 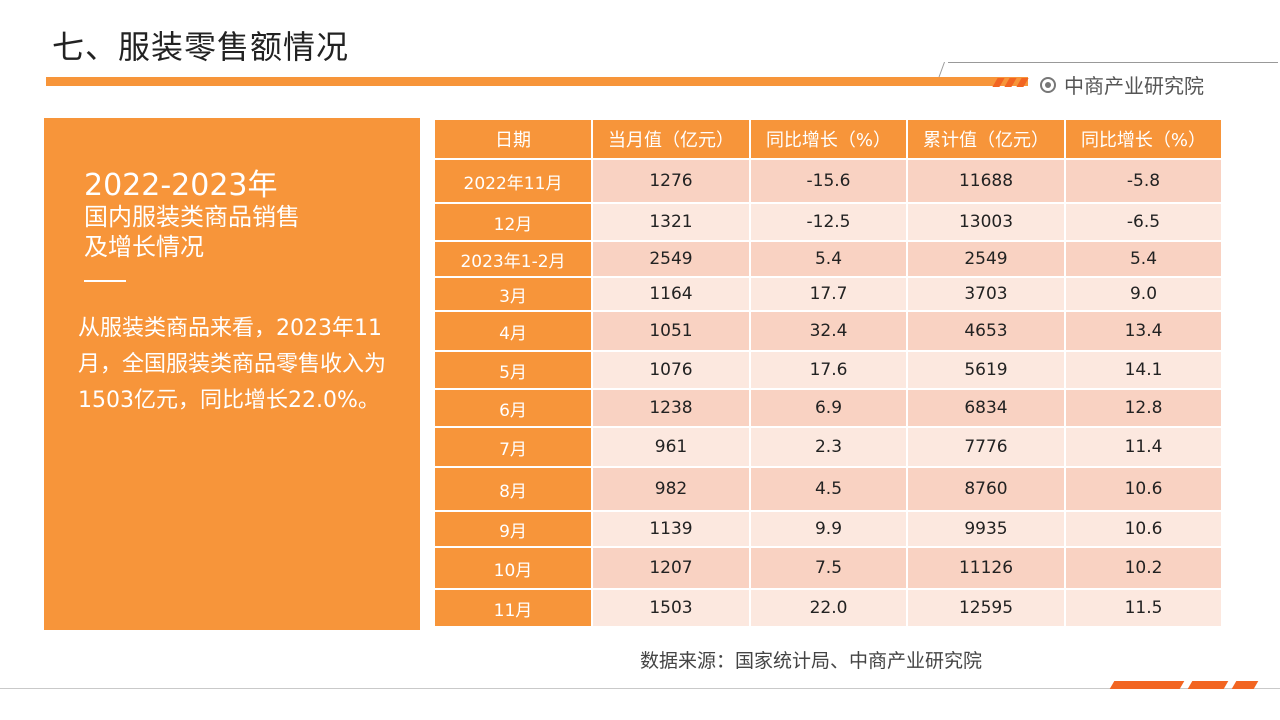 What do you see at coordinates (513, 370) in the screenshot?
I see `cell-date: 5月` at bounding box center [513, 370].